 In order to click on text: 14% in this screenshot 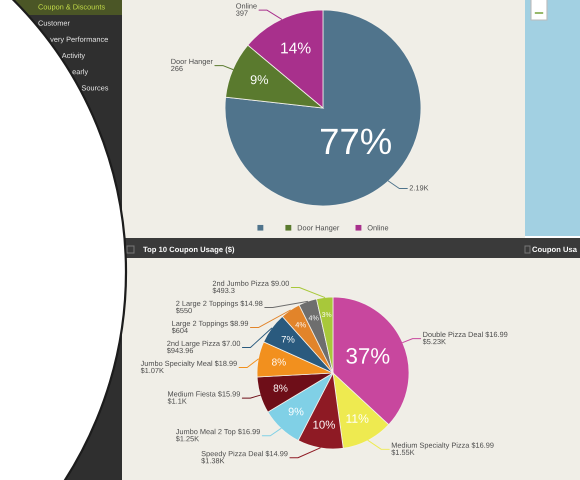, I will do `click(296, 48)`.